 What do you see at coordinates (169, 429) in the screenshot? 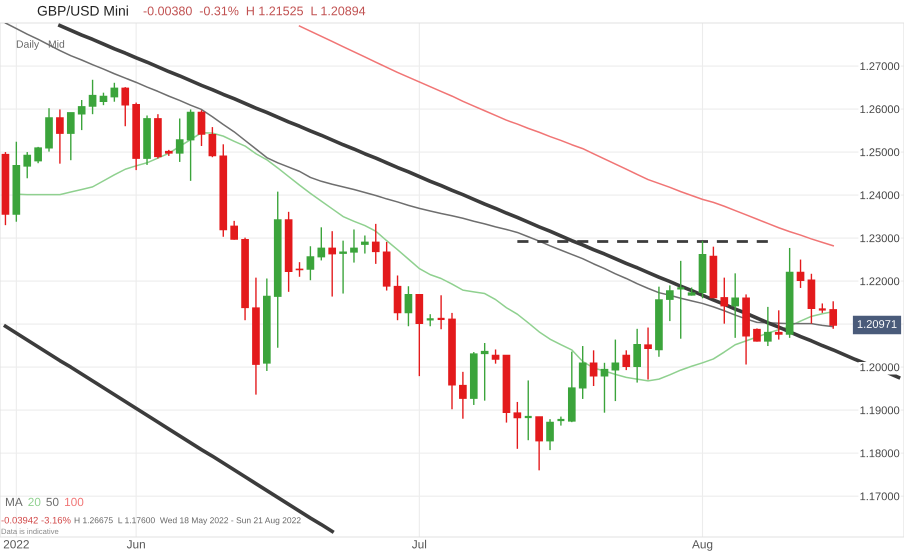
I see `line-series` at bounding box center [169, 429].